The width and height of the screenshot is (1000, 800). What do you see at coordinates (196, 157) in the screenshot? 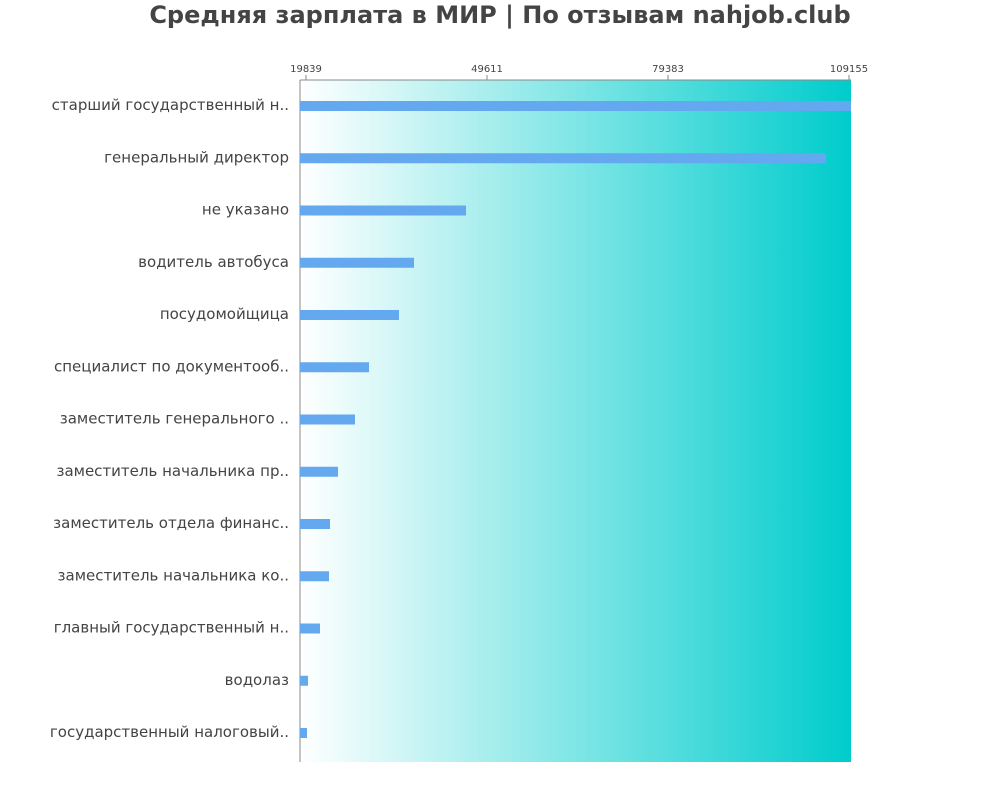
I see `category-label: генеральный директор` at bounding box center [196, 157].